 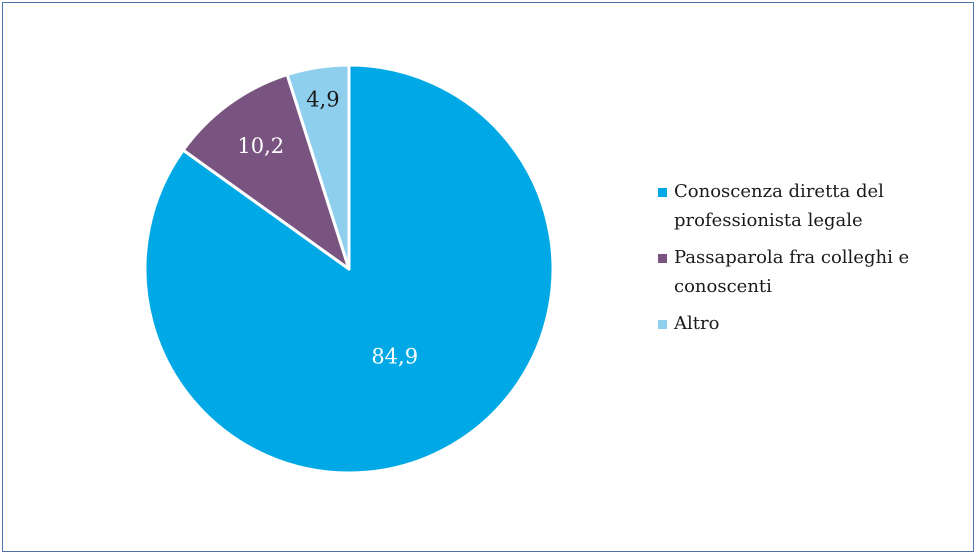 What do you see at coordinates (792, 257) in the screenshot?
I see `legend-label-passaparola-line1: Passaparola fra colleghi e` at bounding box center [792, 257].